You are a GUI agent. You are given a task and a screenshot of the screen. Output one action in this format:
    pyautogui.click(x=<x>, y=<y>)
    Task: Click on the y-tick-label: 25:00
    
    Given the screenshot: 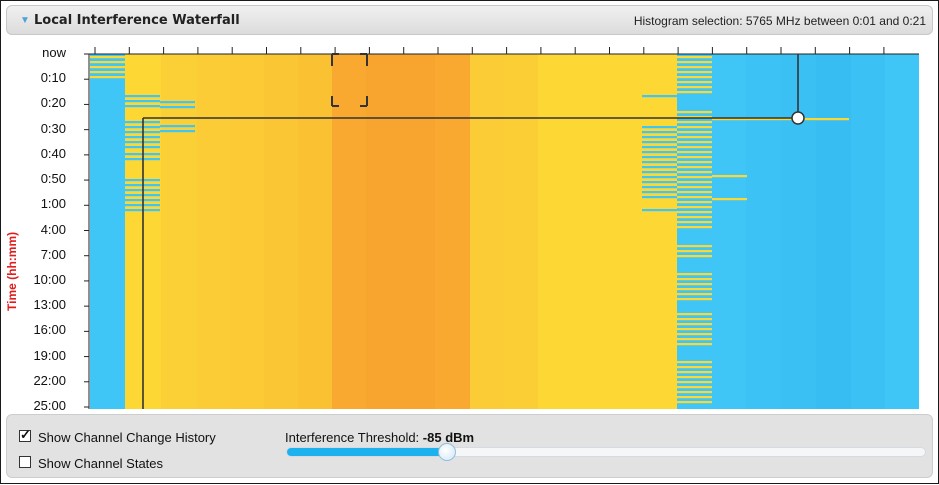 What is the action you would take?
    pyautogui.click(x=49, y=405)
    